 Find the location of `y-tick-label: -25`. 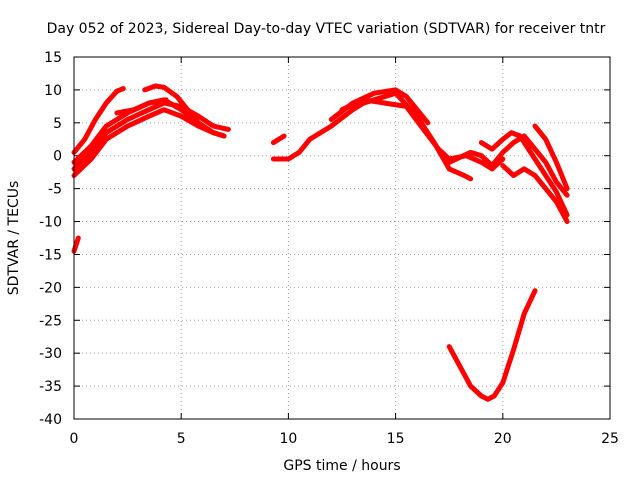

y-tick-label: -25 is located at coordinates (50, 321).